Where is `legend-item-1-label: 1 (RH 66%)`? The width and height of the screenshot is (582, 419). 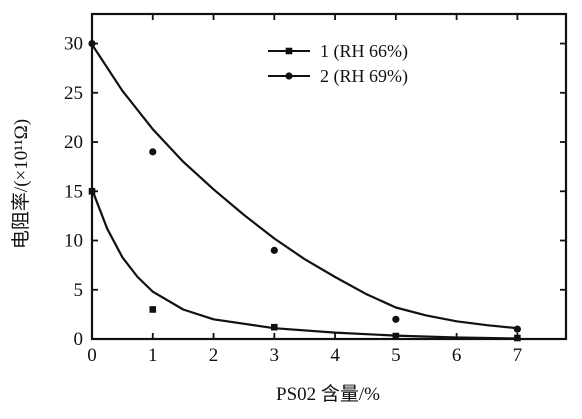 legend-item-1-label: 1 (RH 66%) is located at coordinates (364, 51).